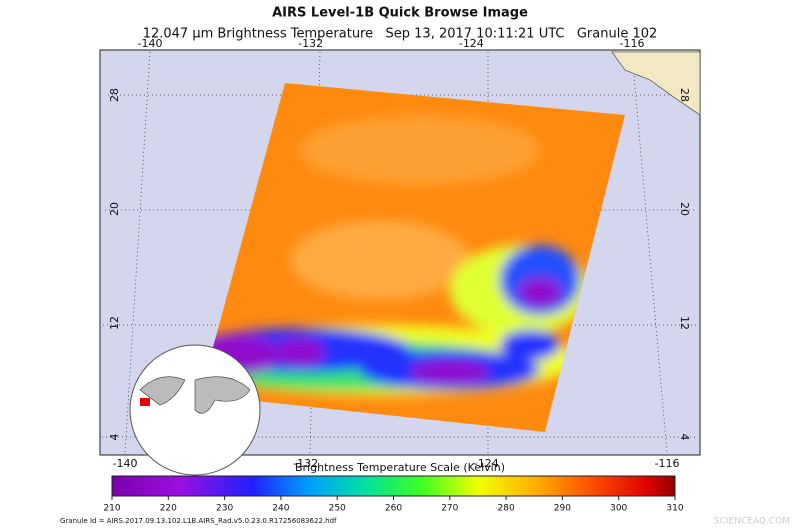 Image resolution: width=800 pixels, height=530 pixels. I want to click on lat-label-right: 4, so click(684, 437).